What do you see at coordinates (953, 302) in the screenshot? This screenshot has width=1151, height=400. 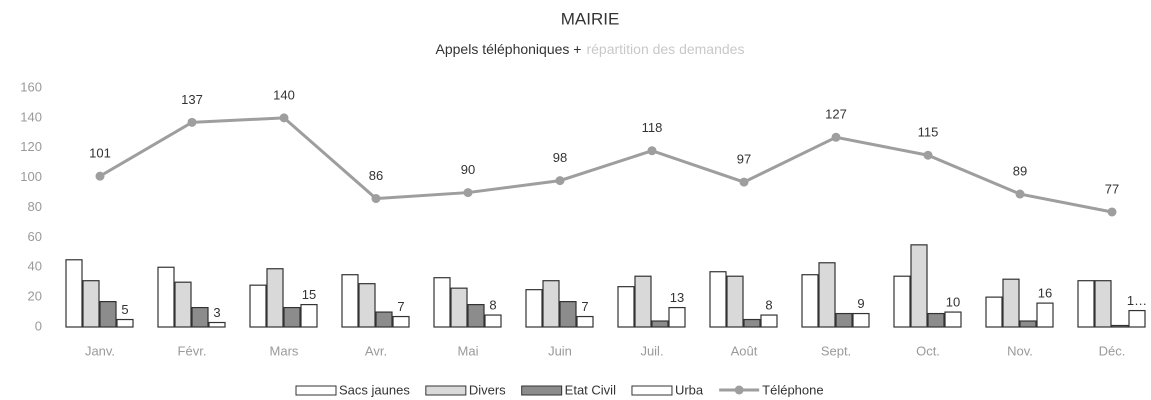 I see `data-label: 10` at bounding box center [953, 302].